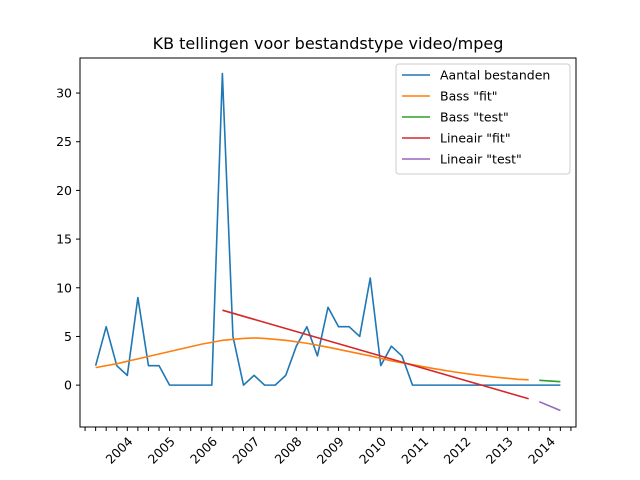 The width and height of the screenshot is (640, 480). Describe the element at coordinates (475, 138) in the screenshot. I see `legend-label-4: Lineair "fit"` at that location.